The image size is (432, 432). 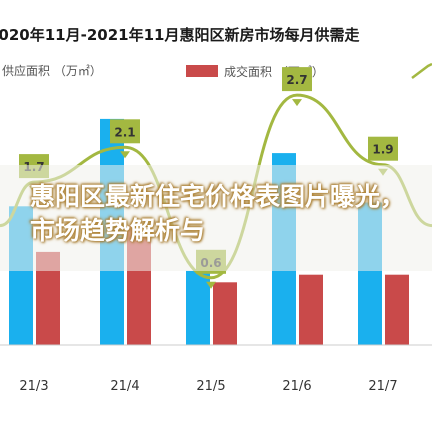 What do you see at coordinates (52, 70) in the screenshot?
I see `legend-label-supply: 供应面积 （万㎡）` at bounding box center [52, 70].